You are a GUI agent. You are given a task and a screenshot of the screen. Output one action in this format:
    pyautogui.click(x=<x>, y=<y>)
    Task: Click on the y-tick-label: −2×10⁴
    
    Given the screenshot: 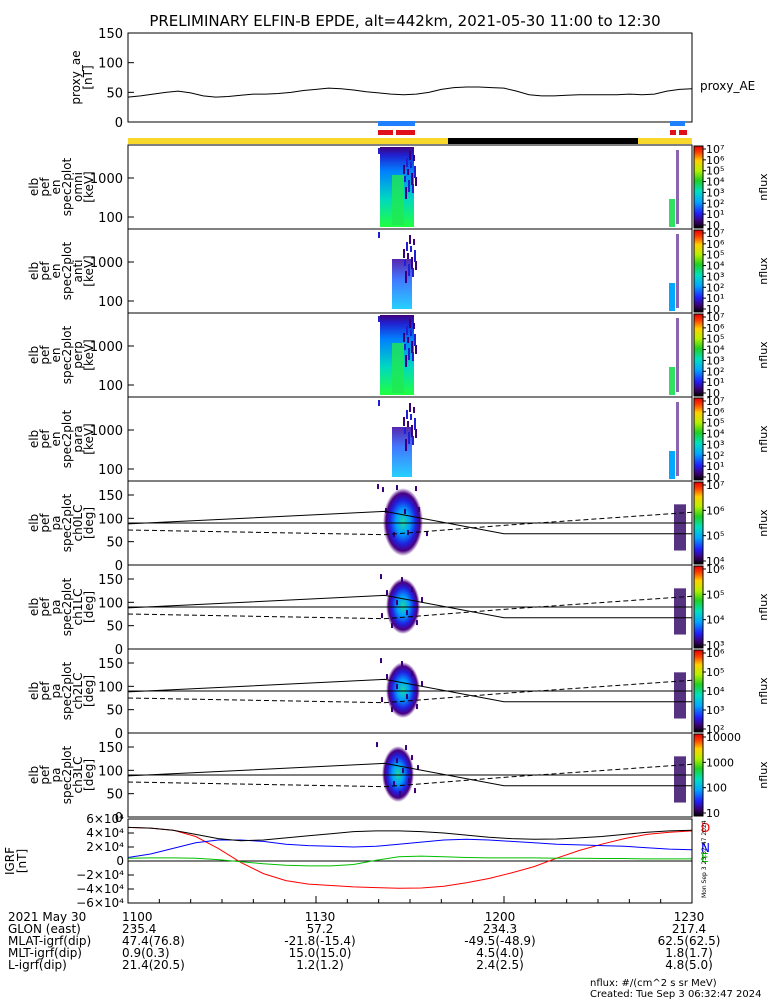 What is the action you would take?
    pyautogui.click(x=100, y=875)
    